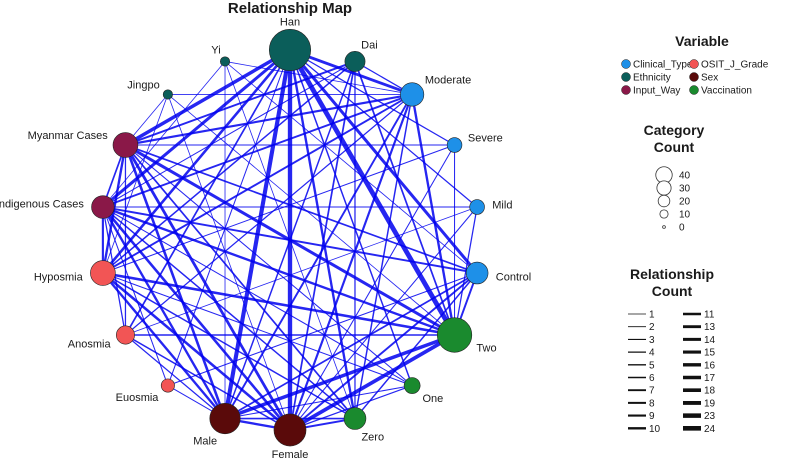 This screenshot has height=462, width=789. What do you see at coordinates (652, 353) in the screenshot?
I see `relationship-label-4: 4` at bounding box center [652, 353].